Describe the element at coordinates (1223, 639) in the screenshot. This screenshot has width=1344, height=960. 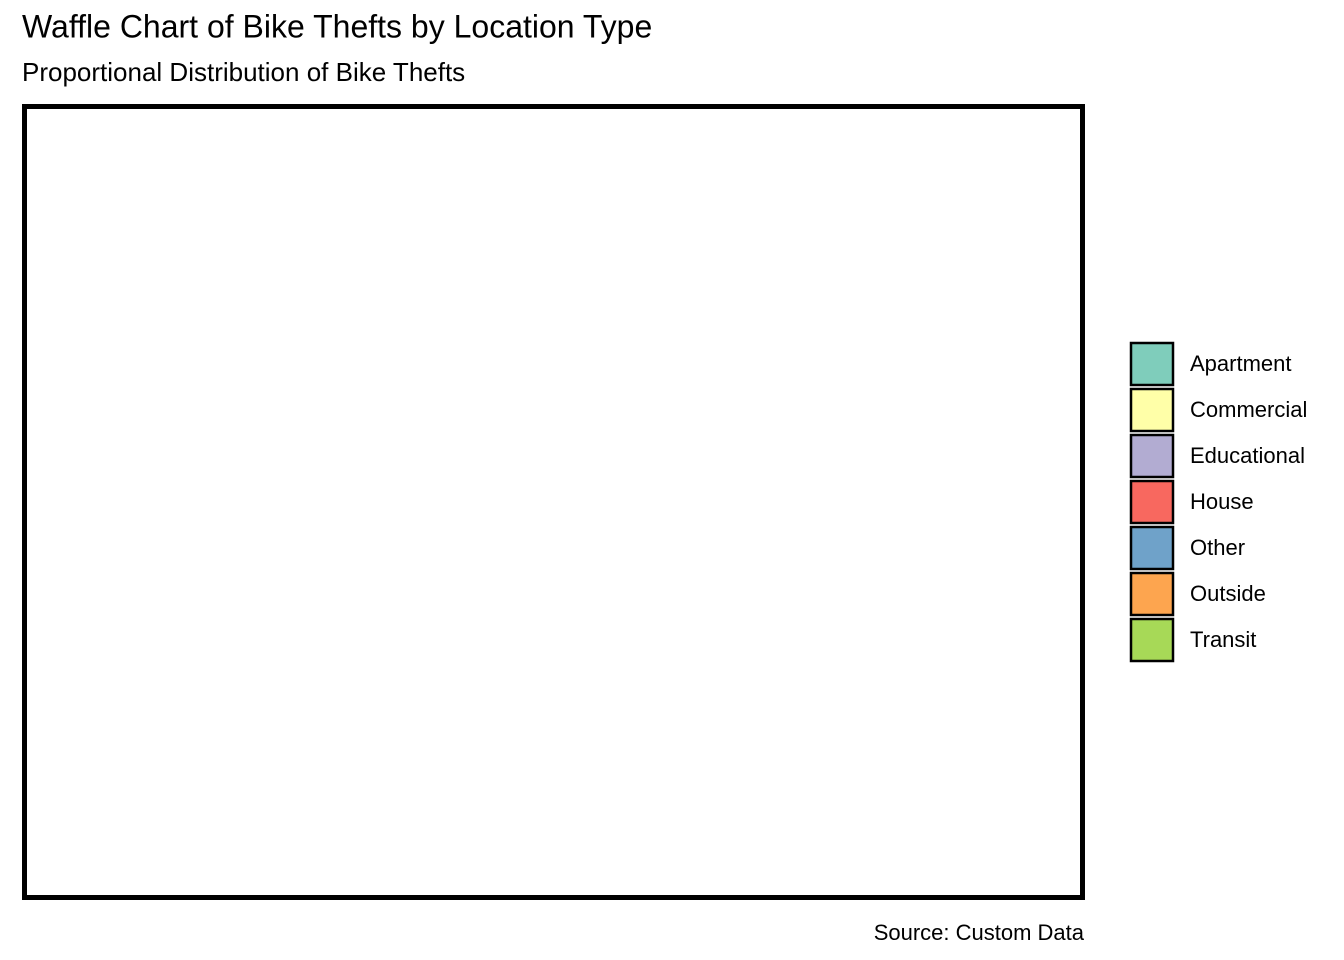
I see `legend-label: Transit` at that location.